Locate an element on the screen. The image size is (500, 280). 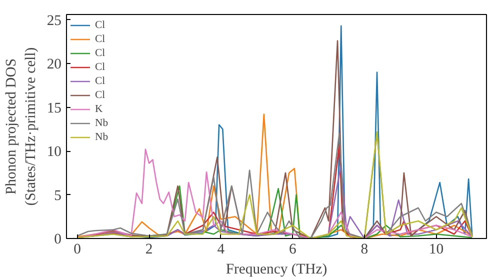
y-axis-title: Phonon projected DOS (States/THz·primitive cell) is located at coordinates (21, 126).